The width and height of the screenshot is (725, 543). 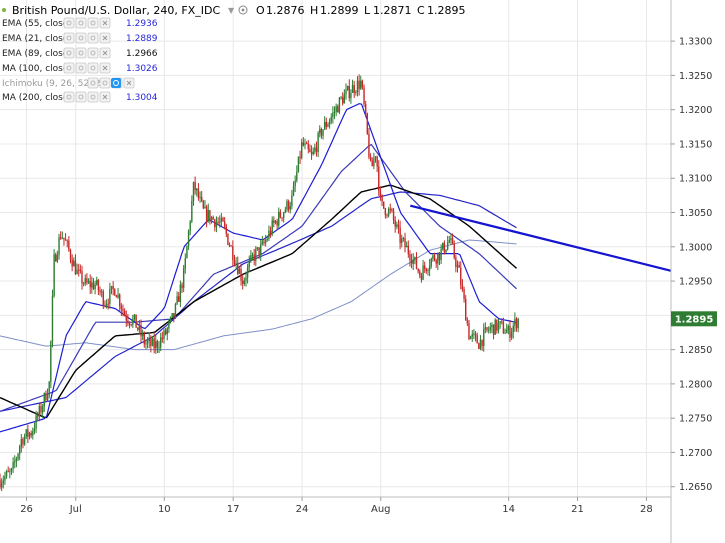 What do you see at coordinates (116, 83) in the screenshot?
I see `ichimoku-eye-icon` at bounding box center [116, 83].